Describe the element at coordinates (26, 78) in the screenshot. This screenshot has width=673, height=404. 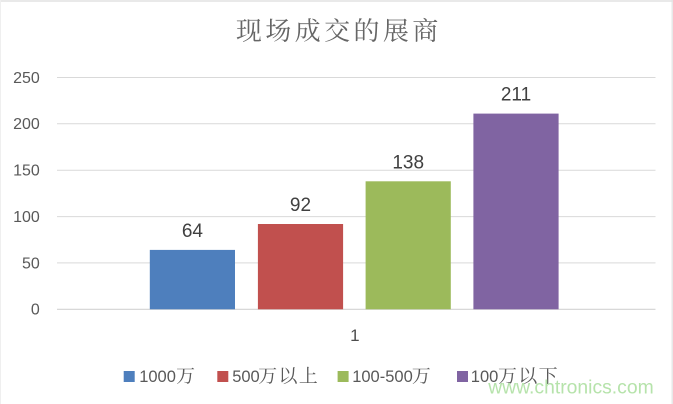
I see `svg-text: 250` at that location.